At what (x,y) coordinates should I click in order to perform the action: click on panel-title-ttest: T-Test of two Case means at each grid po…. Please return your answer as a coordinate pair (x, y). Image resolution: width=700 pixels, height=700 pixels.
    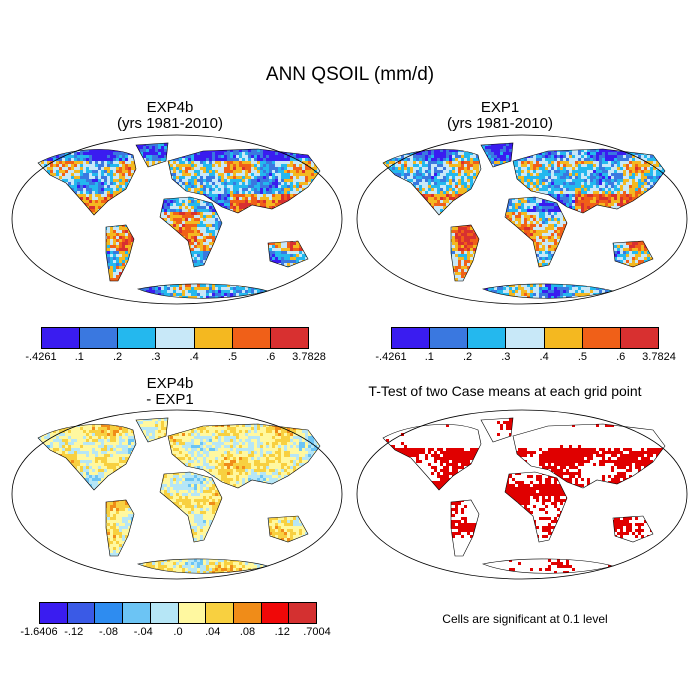
    Looking at the image, I should click on (505, 391).